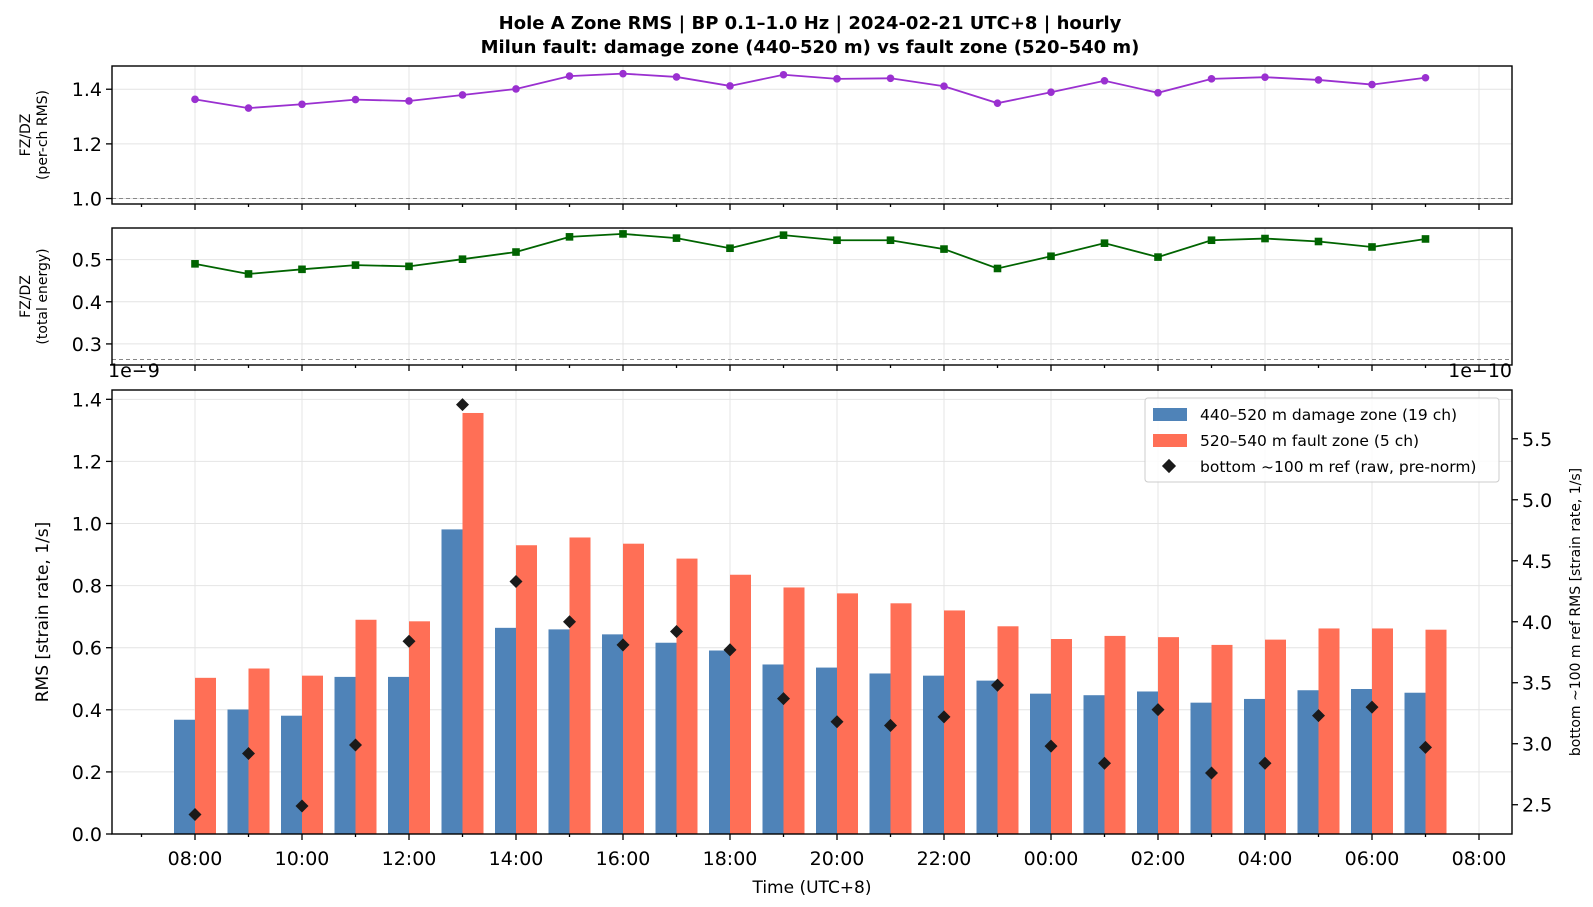 This screenshot has width=1593, height=907. Describe the element at coordinates (944, 859) in the screenshot. I see `x-tick-label: 22:00` at that location.